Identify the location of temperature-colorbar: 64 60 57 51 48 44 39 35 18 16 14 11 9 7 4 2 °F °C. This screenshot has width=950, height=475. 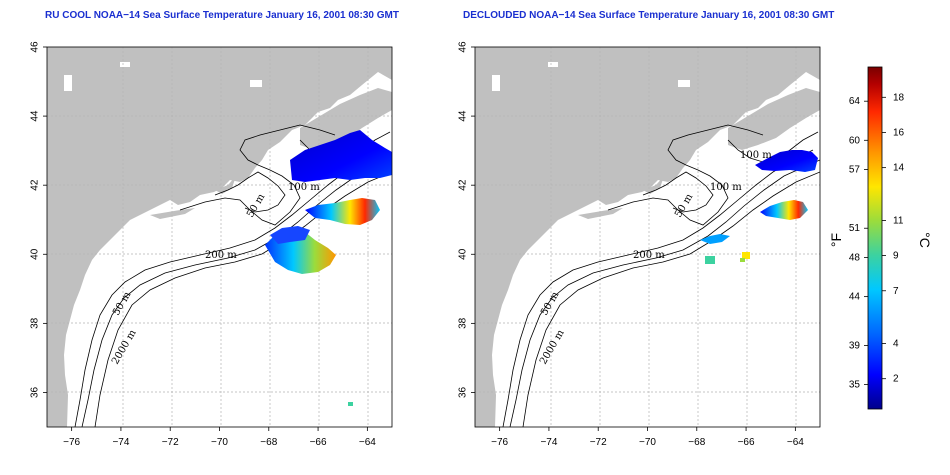
(880, 238).